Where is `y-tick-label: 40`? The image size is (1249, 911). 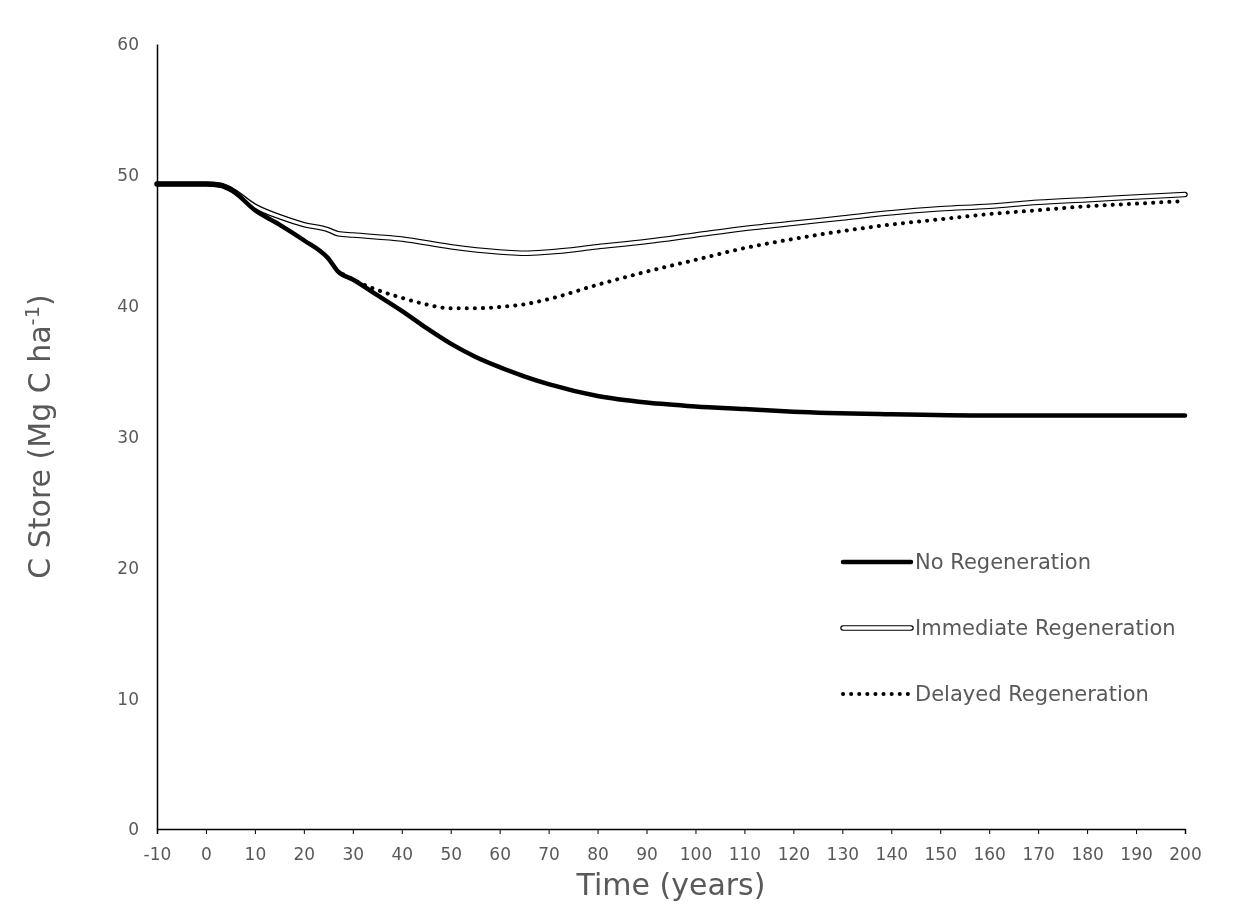
y-tick-label: 40 is located at coordinates (128, 306).